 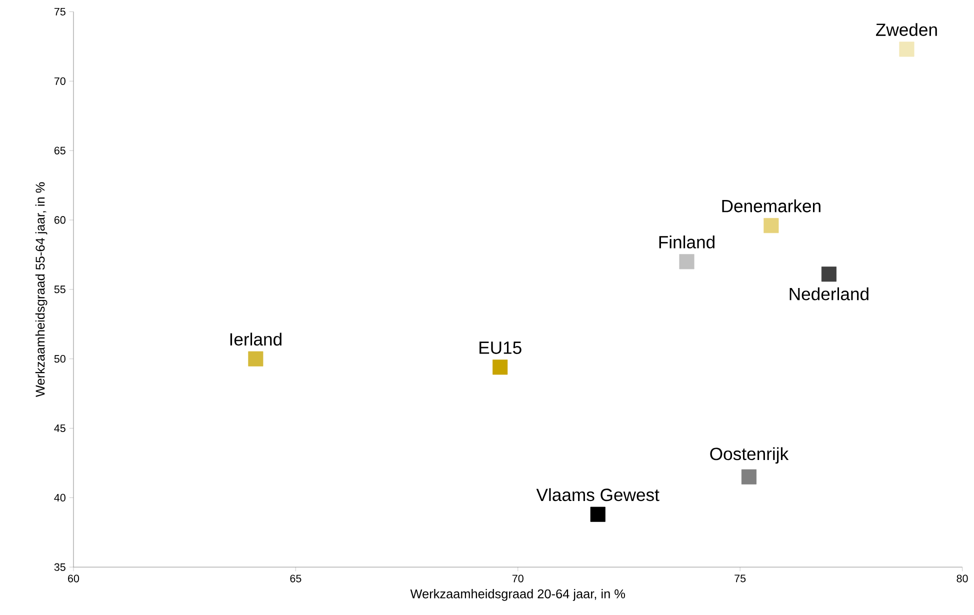 What do you see at coordinates (906, 29) in the screenshot?
I see `series-label: Zweden` at bounding box center [906, 29].